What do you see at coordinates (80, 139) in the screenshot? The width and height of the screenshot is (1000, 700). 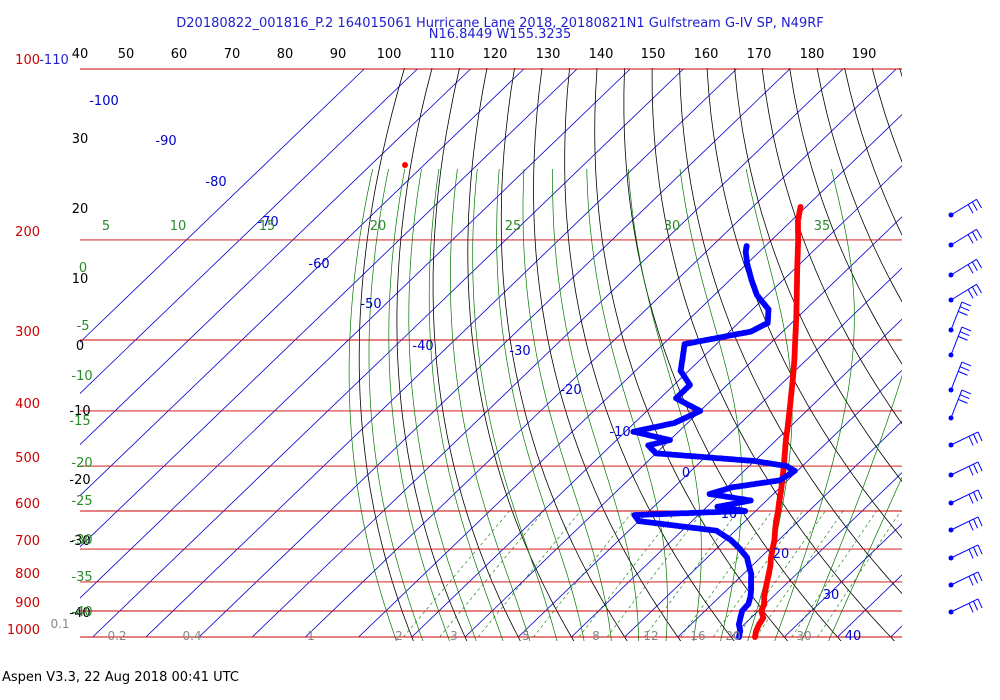 I see `left-temperature-label: 30` at bounding box center [80, 139].